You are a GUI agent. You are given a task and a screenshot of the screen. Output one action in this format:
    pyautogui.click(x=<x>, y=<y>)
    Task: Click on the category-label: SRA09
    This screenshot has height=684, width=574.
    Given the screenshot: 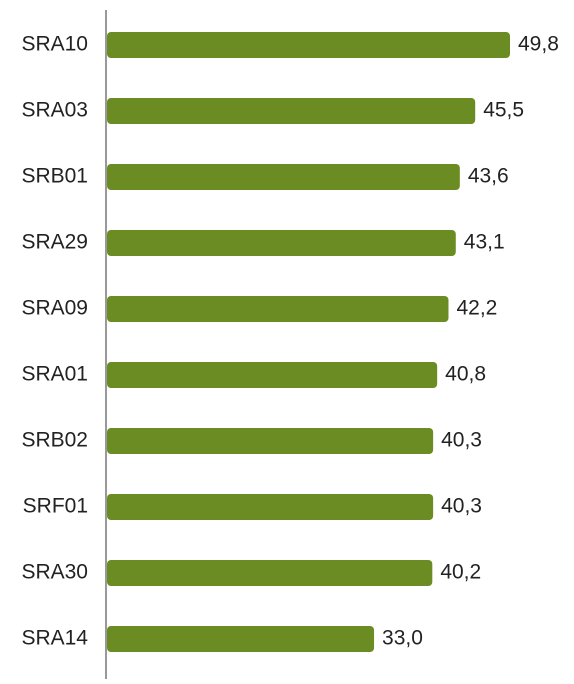 What is the action you would take?
    pyautogui.click(x=54, y=308)
    